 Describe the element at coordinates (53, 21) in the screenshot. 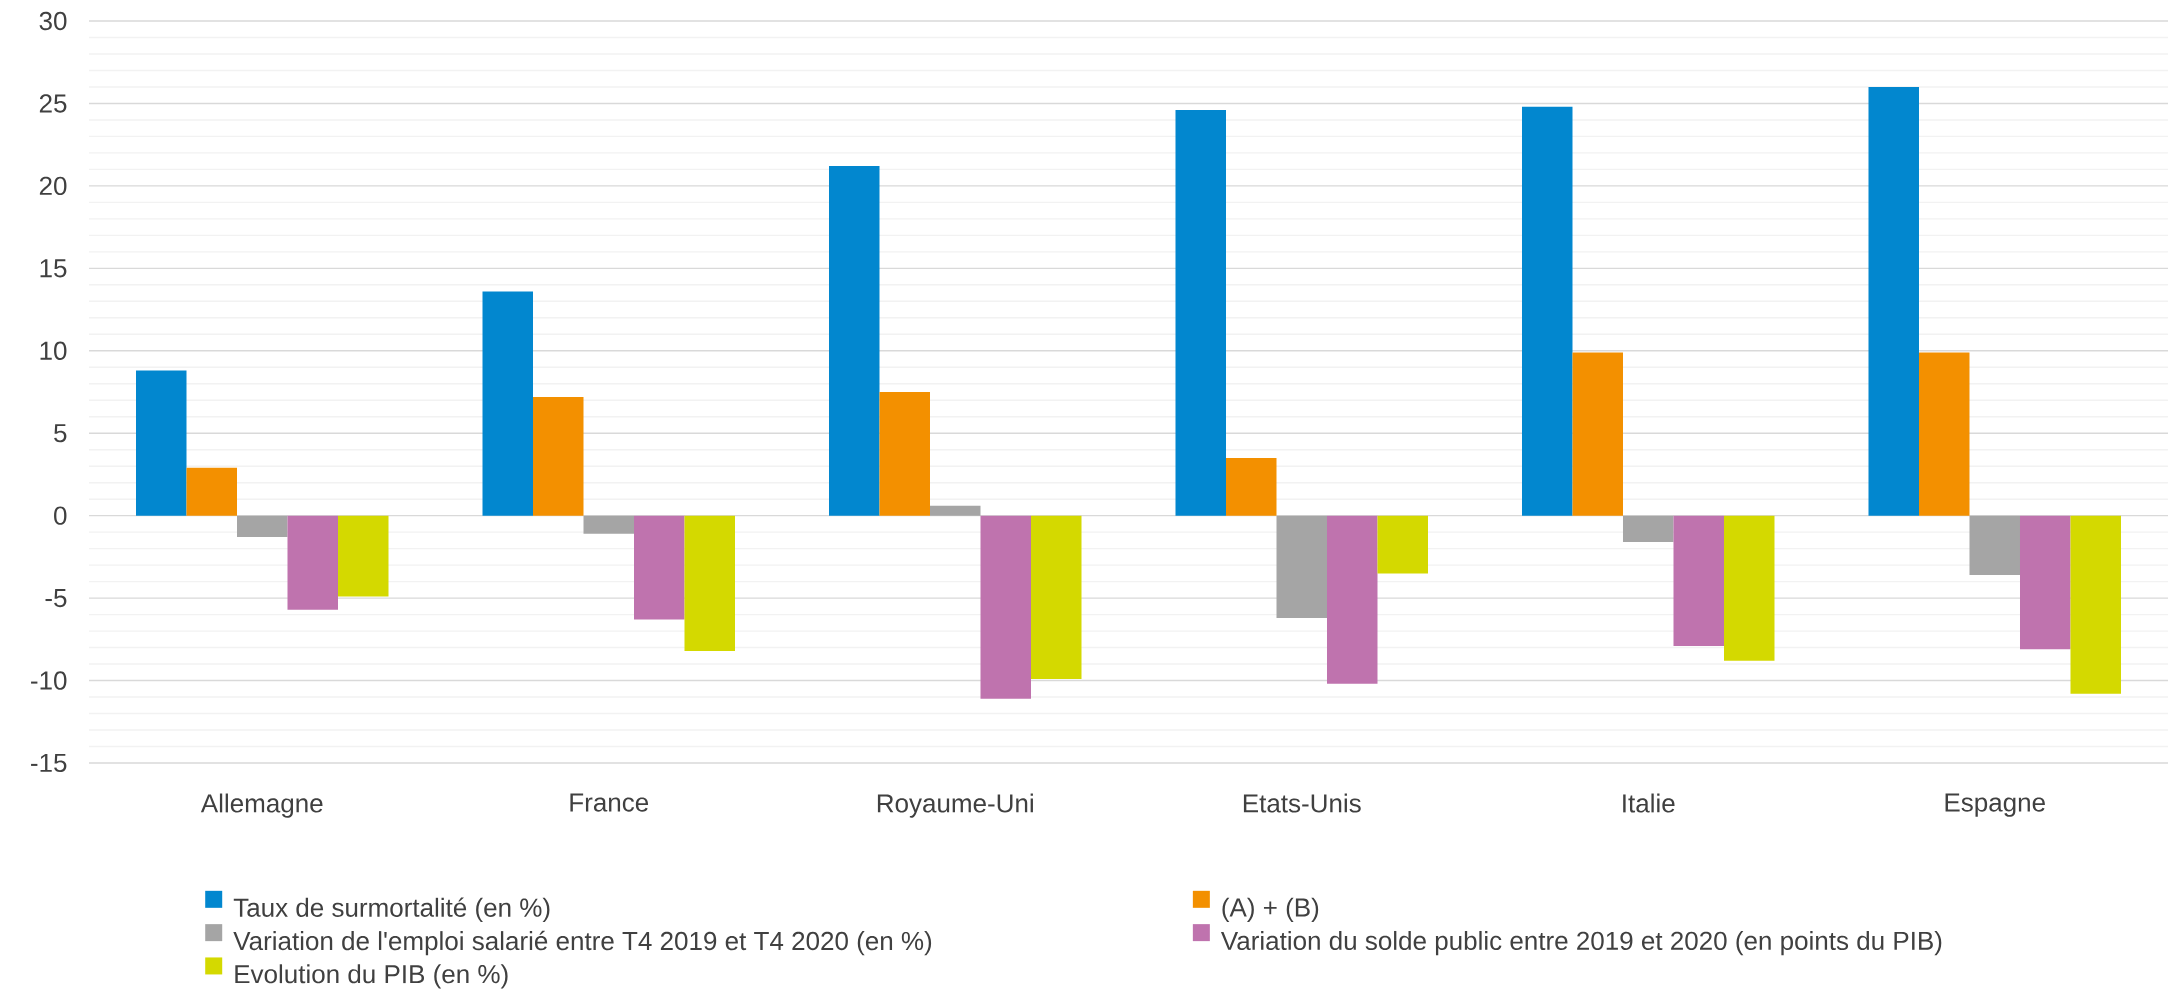

I see `y-tick-label: 30` at that location.